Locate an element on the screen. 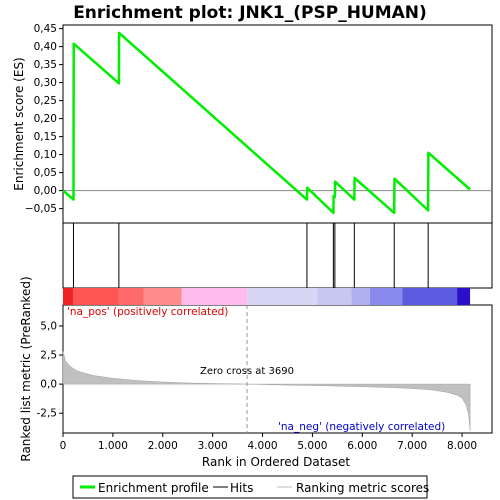  ranking-y-tick-label: -2,5 is located at coordinates (47, 414).